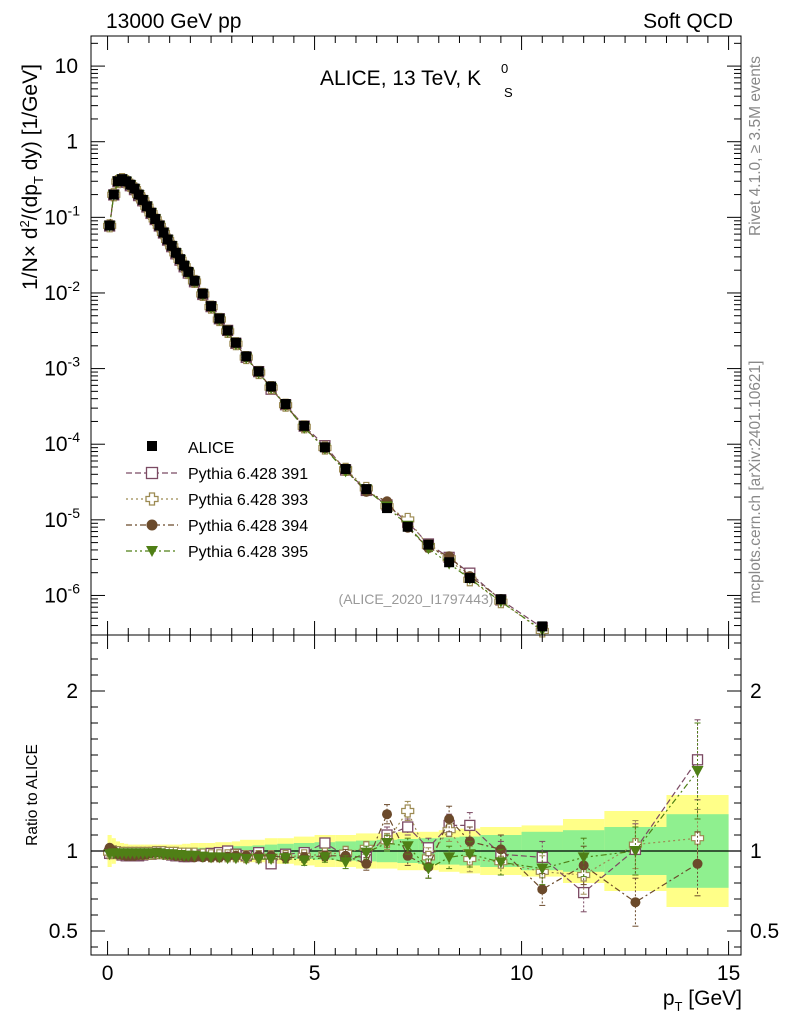 Image resolution: width=786 pixels, height=1024 pixels. What do you see at coordinates (152, 446) in the screenshot?
I see `legend-marker-alice` at bounding box center [152, 446].